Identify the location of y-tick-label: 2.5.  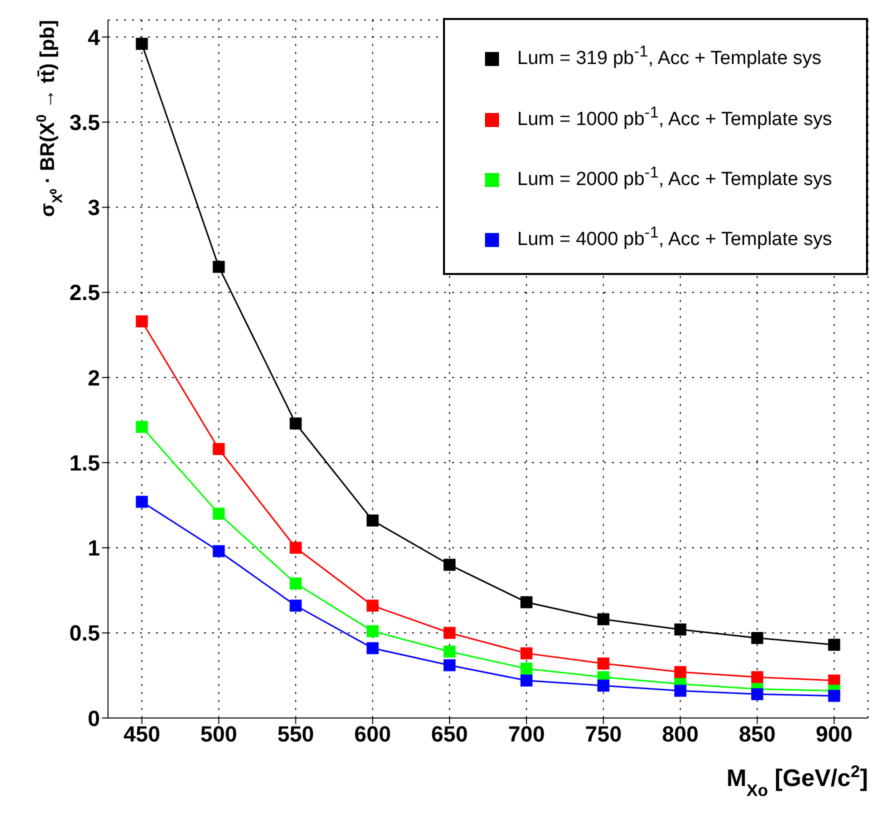
(84, 293).